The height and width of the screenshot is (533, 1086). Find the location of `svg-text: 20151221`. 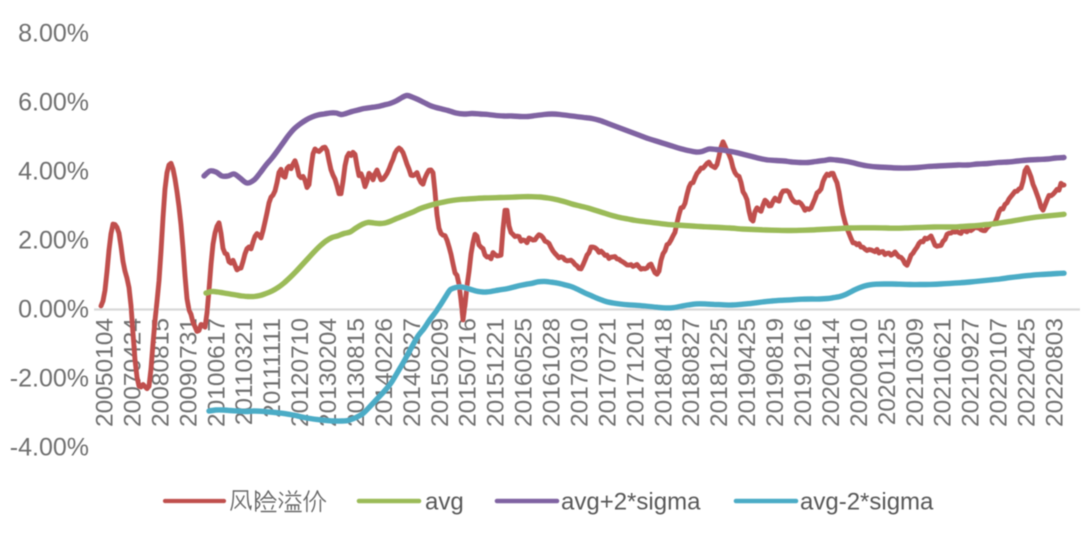

svg-text: 20151221 is located at coordinates (496, 372).